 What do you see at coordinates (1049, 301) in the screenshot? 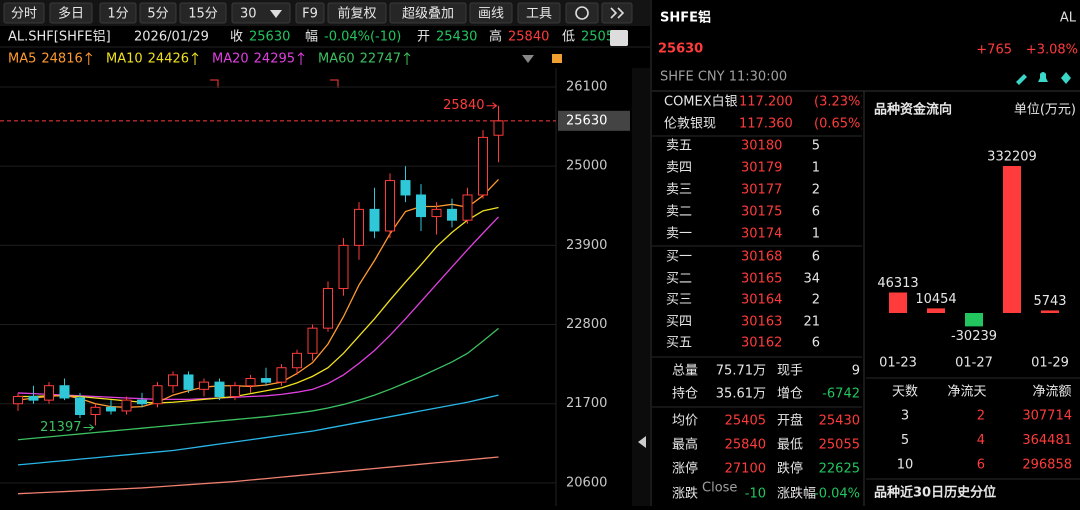
I see `flow-value-label: 5743` at bounding box center [1049, 301].